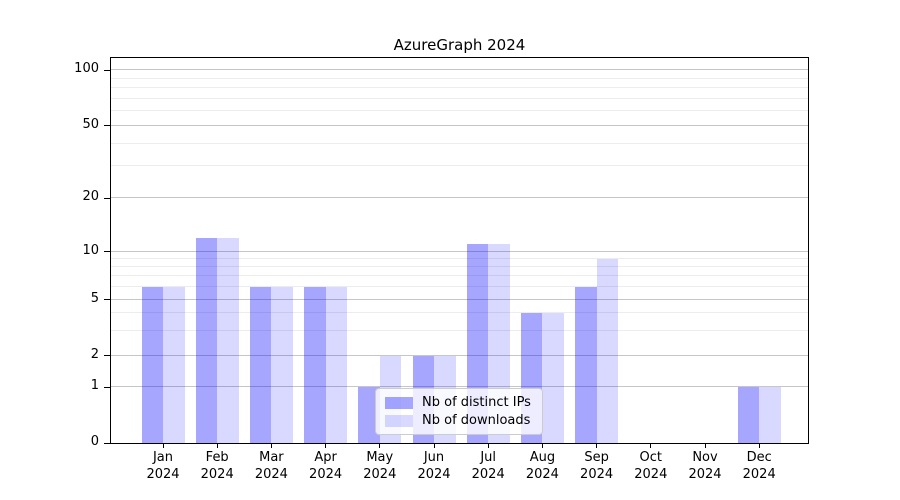 The image size is (900, 500). Describe the element at coordinates (597, 466) in the screenshot. I see `x-tick-label: Sep 2024` at that location.